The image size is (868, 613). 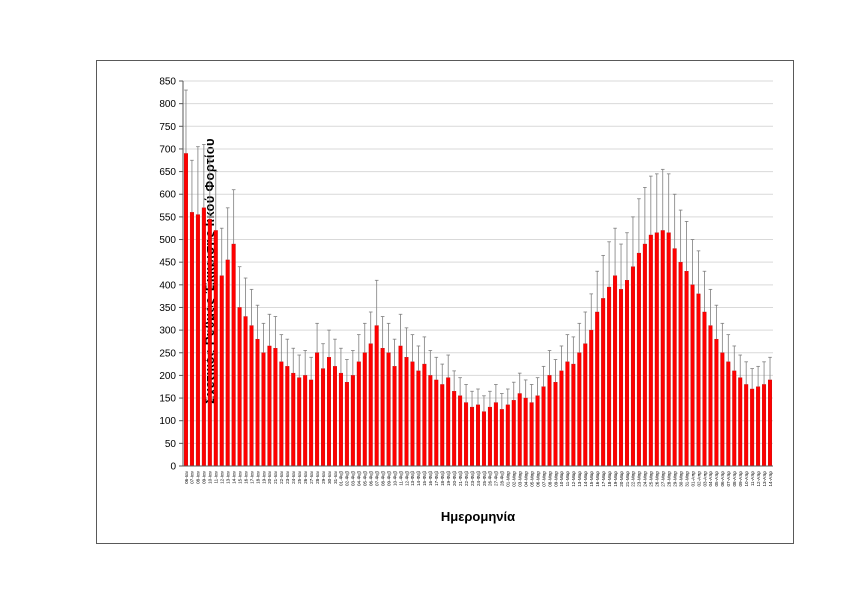 I want to click on x-tick-label: 11-Απρ, so click(x=752, y=479).